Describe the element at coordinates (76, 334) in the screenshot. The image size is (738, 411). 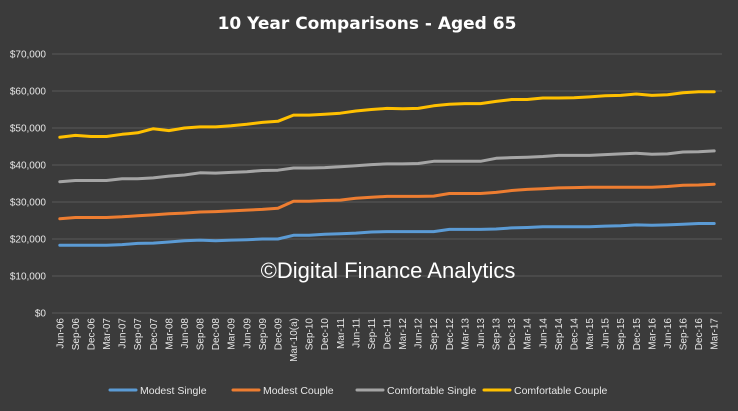
I see `x-tick-label: Sep-06` at that location.